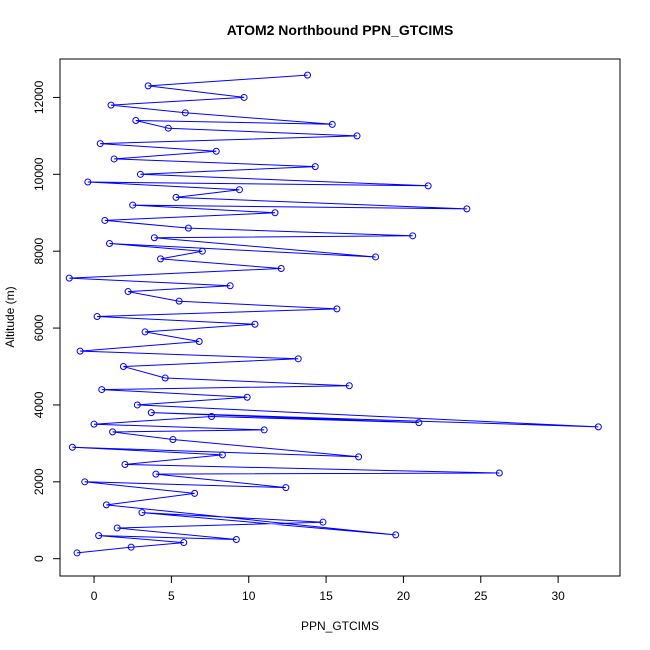 This screenshot has width=650, height=650. I want to click on y-tick-label: 4000, so click(39, 404).